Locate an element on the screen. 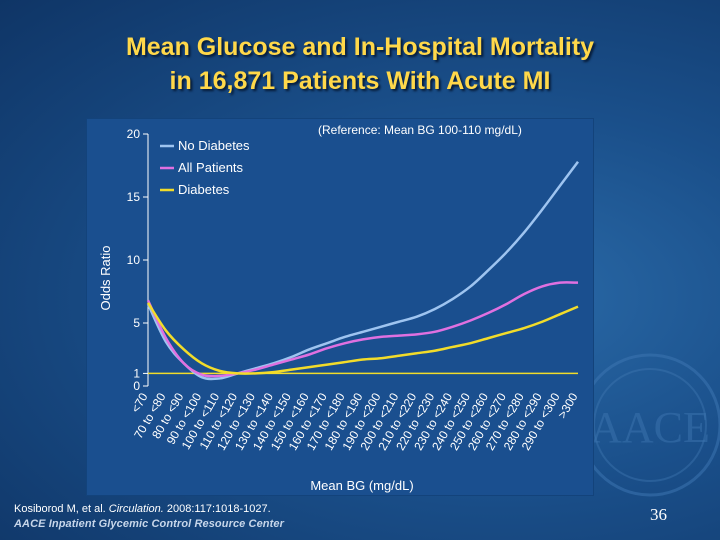 The height and width of the screenshot is (540, 720). title-line-2: in 16,871 Patients With Acute MI is located at coordinates (360, 81).